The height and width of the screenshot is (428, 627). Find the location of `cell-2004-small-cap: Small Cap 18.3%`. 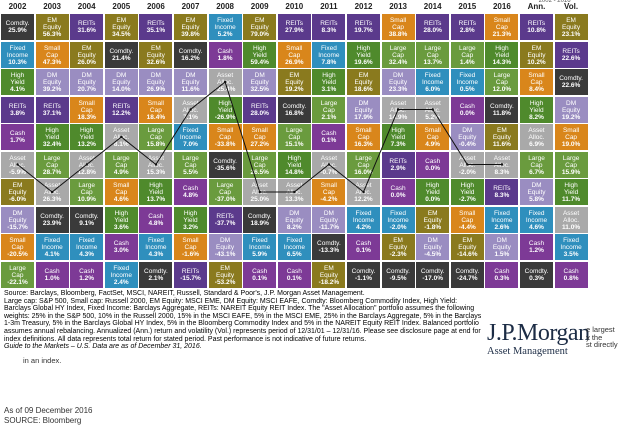

cell-2004-small-cap: Small Cap 18.3% is located at coordinates (87, 109).